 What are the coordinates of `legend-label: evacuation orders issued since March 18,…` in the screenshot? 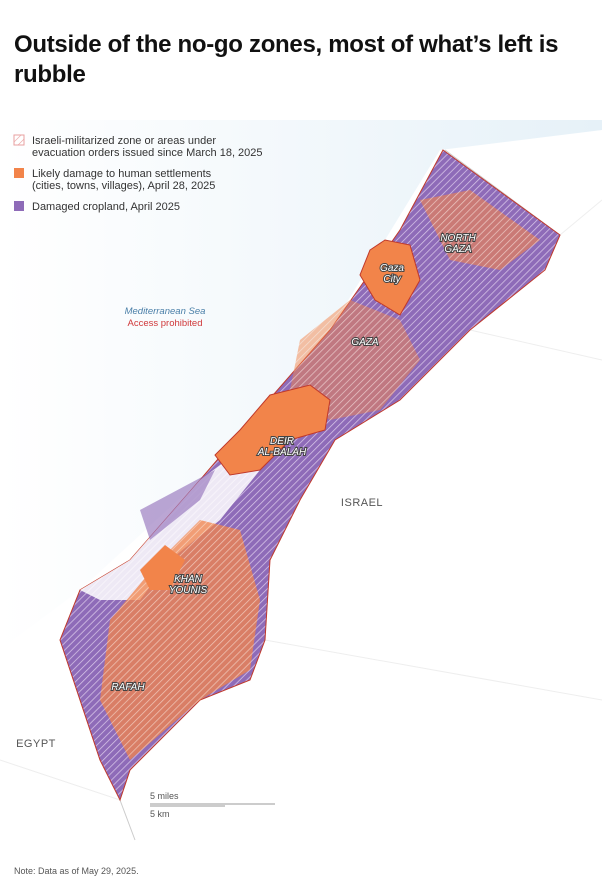 It's located at (147, 153).